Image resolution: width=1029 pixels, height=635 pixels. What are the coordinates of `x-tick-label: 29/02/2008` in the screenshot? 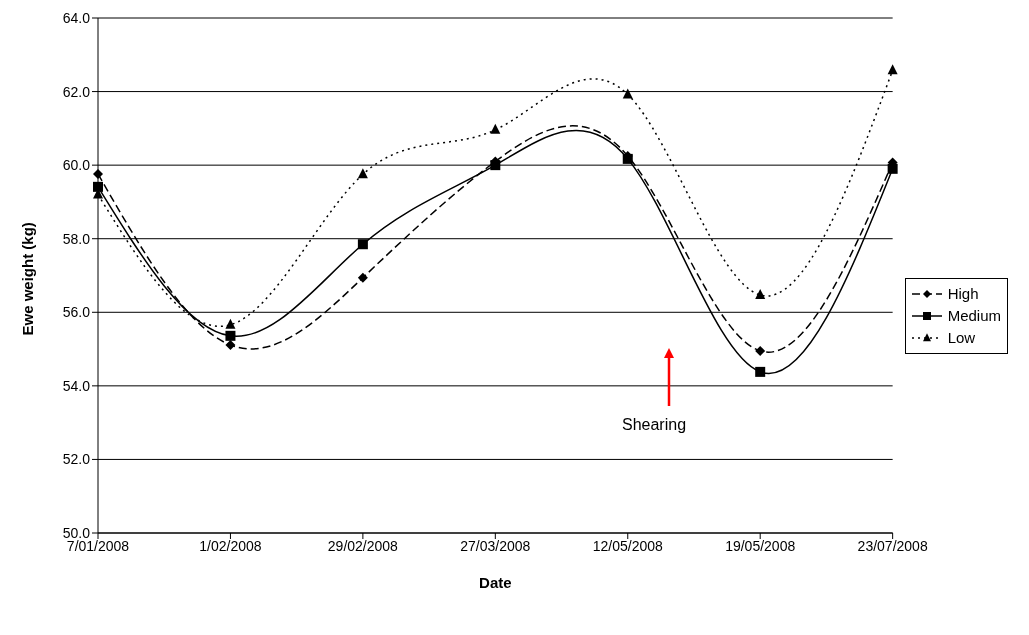 It's located at (363, 545).